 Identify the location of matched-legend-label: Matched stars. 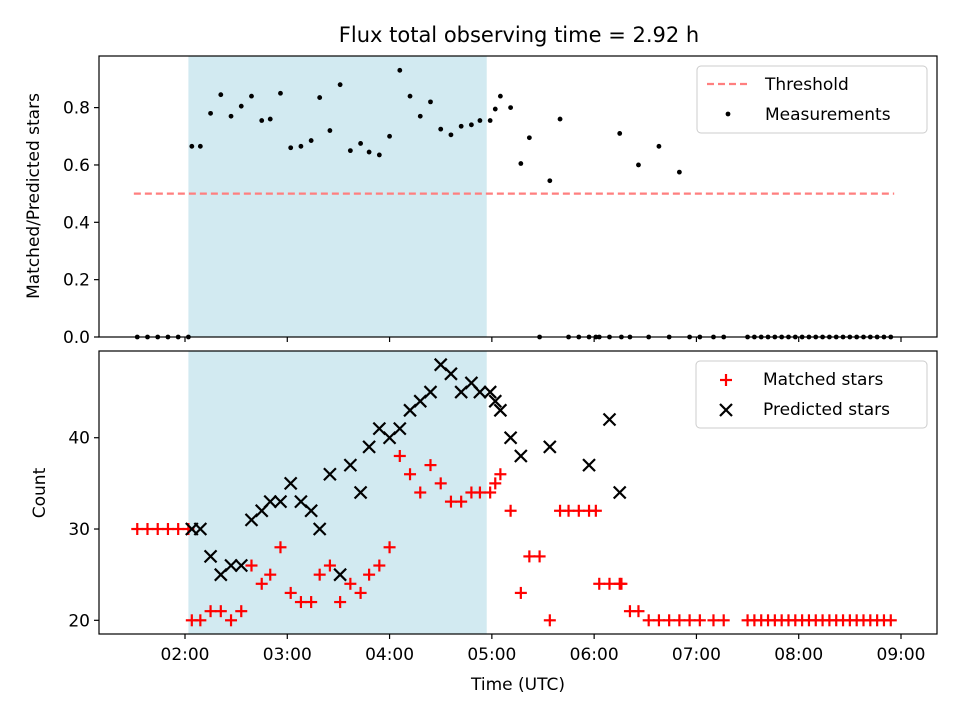
(823, 380).